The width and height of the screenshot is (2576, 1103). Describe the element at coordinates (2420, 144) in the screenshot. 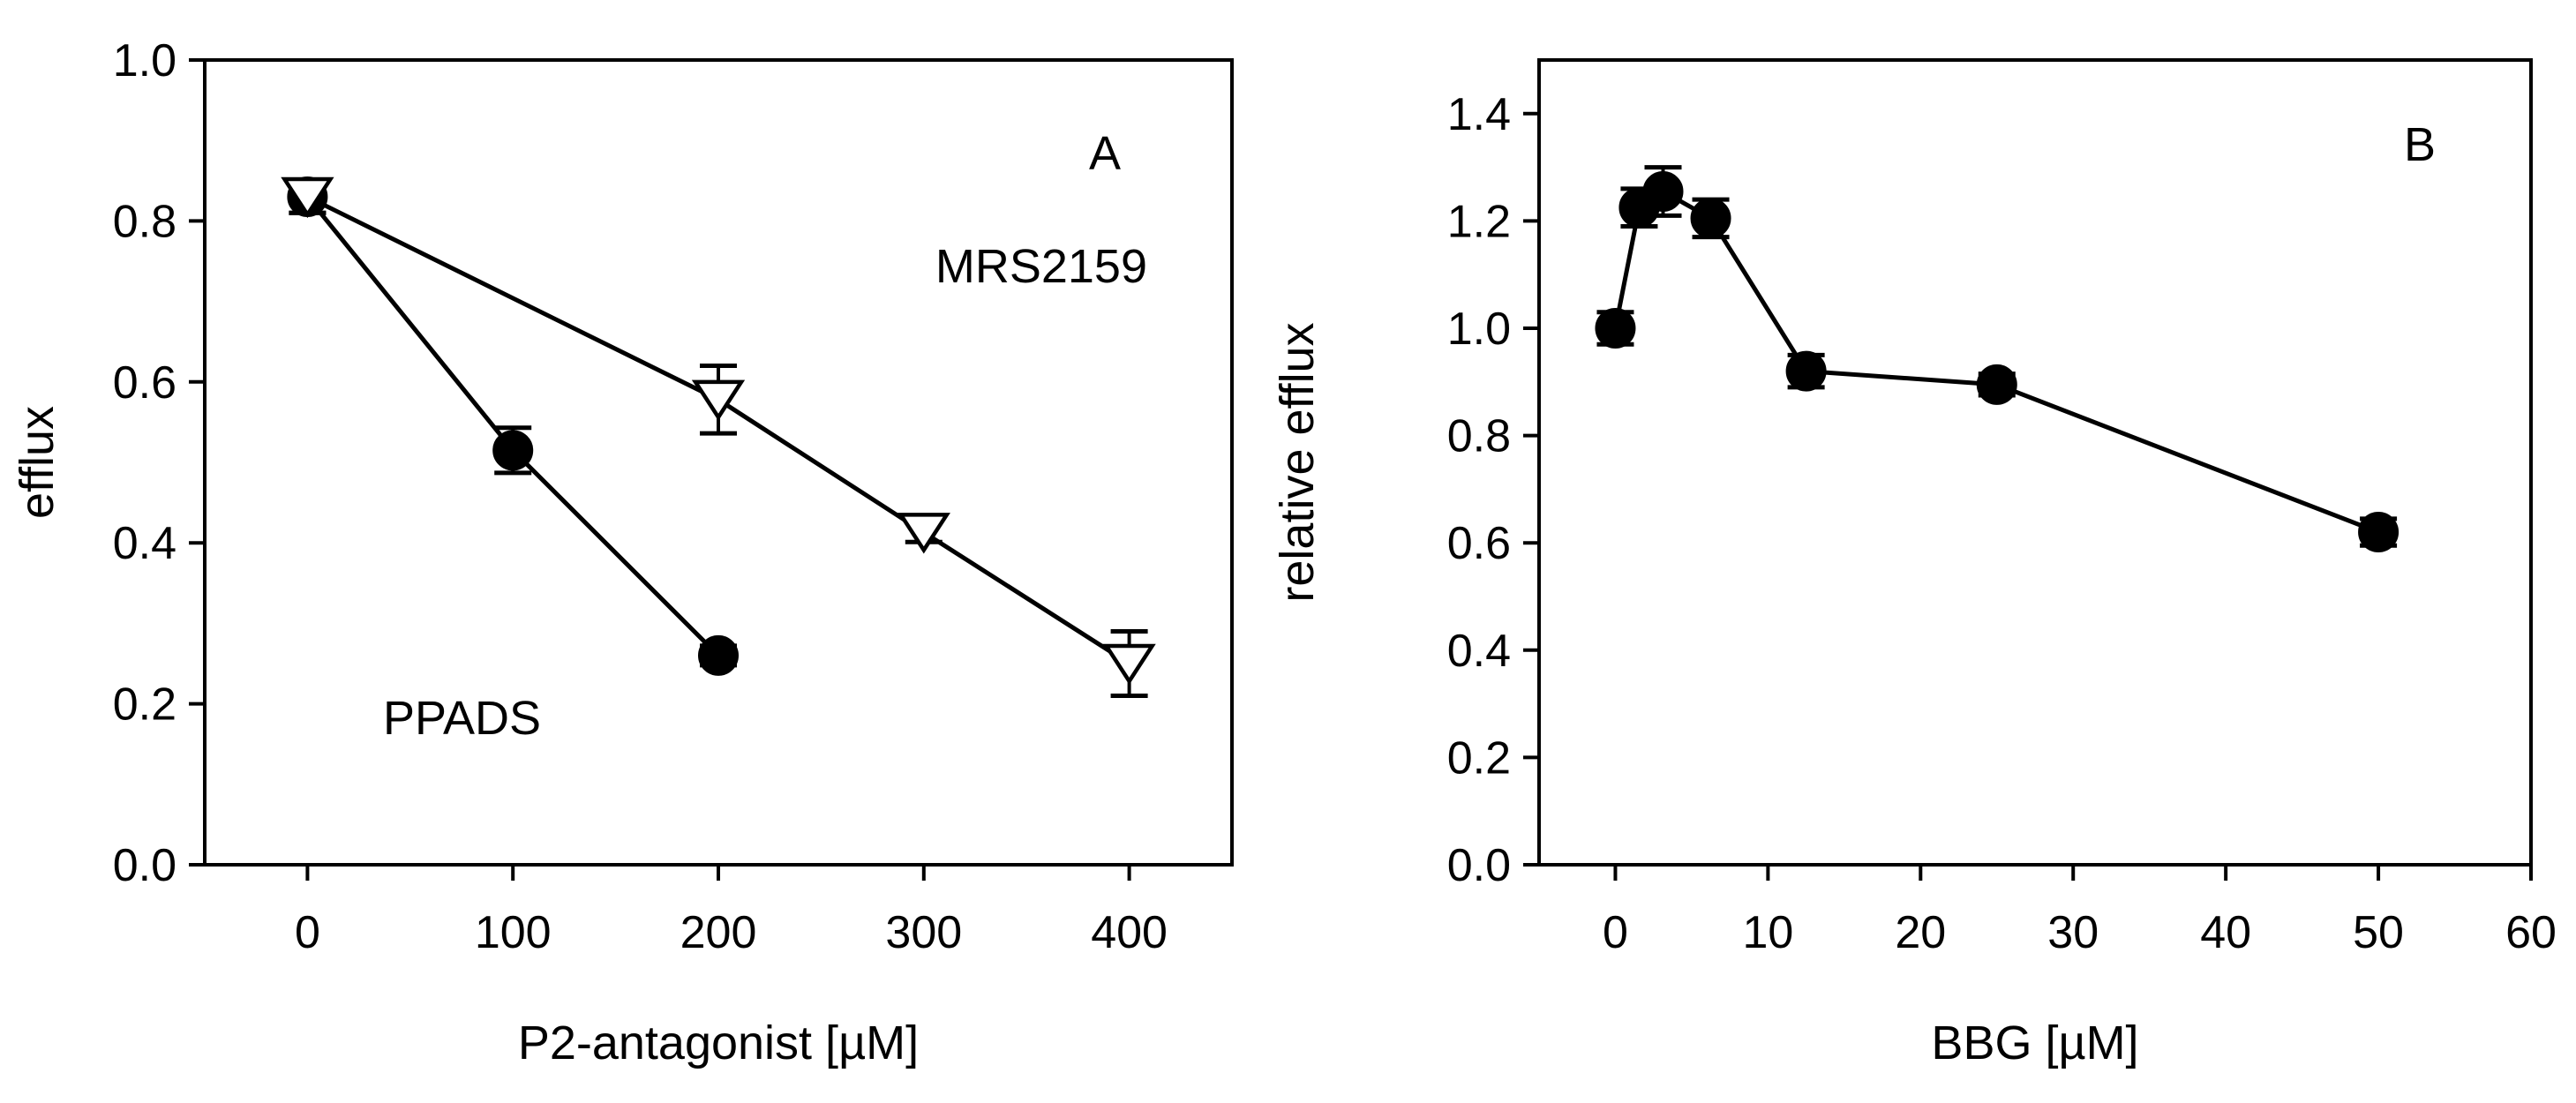

I see `panel-letter: B` at that location.